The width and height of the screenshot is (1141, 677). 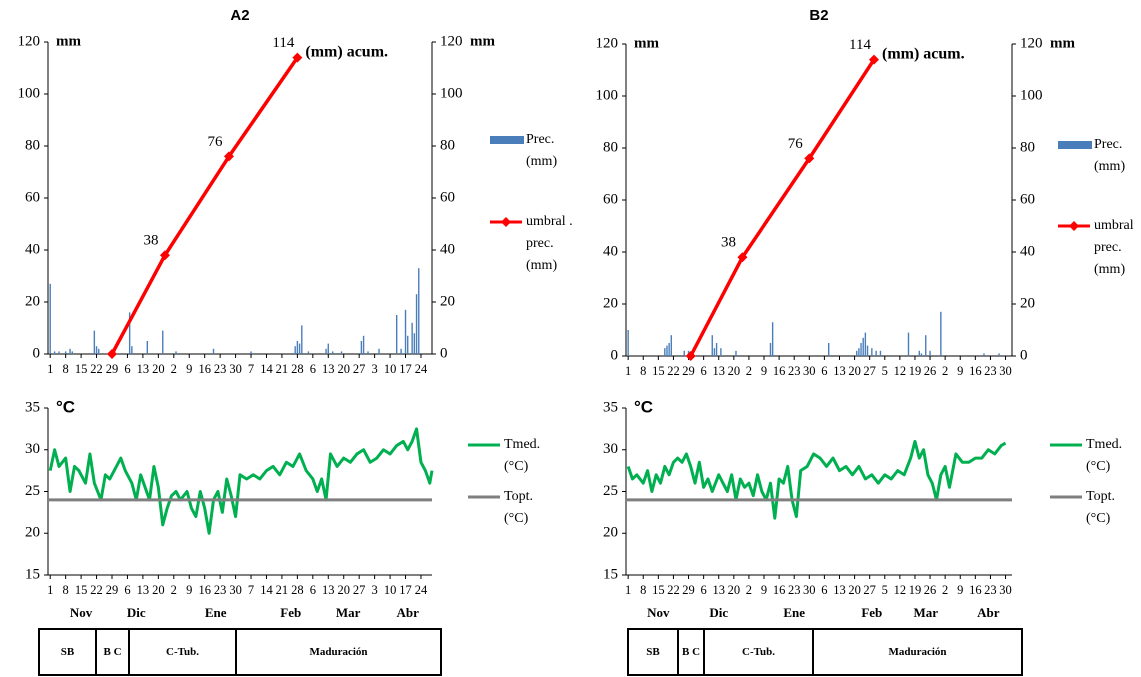 I want to click on y2-axis-label: mm, so click(x=482, y=41).